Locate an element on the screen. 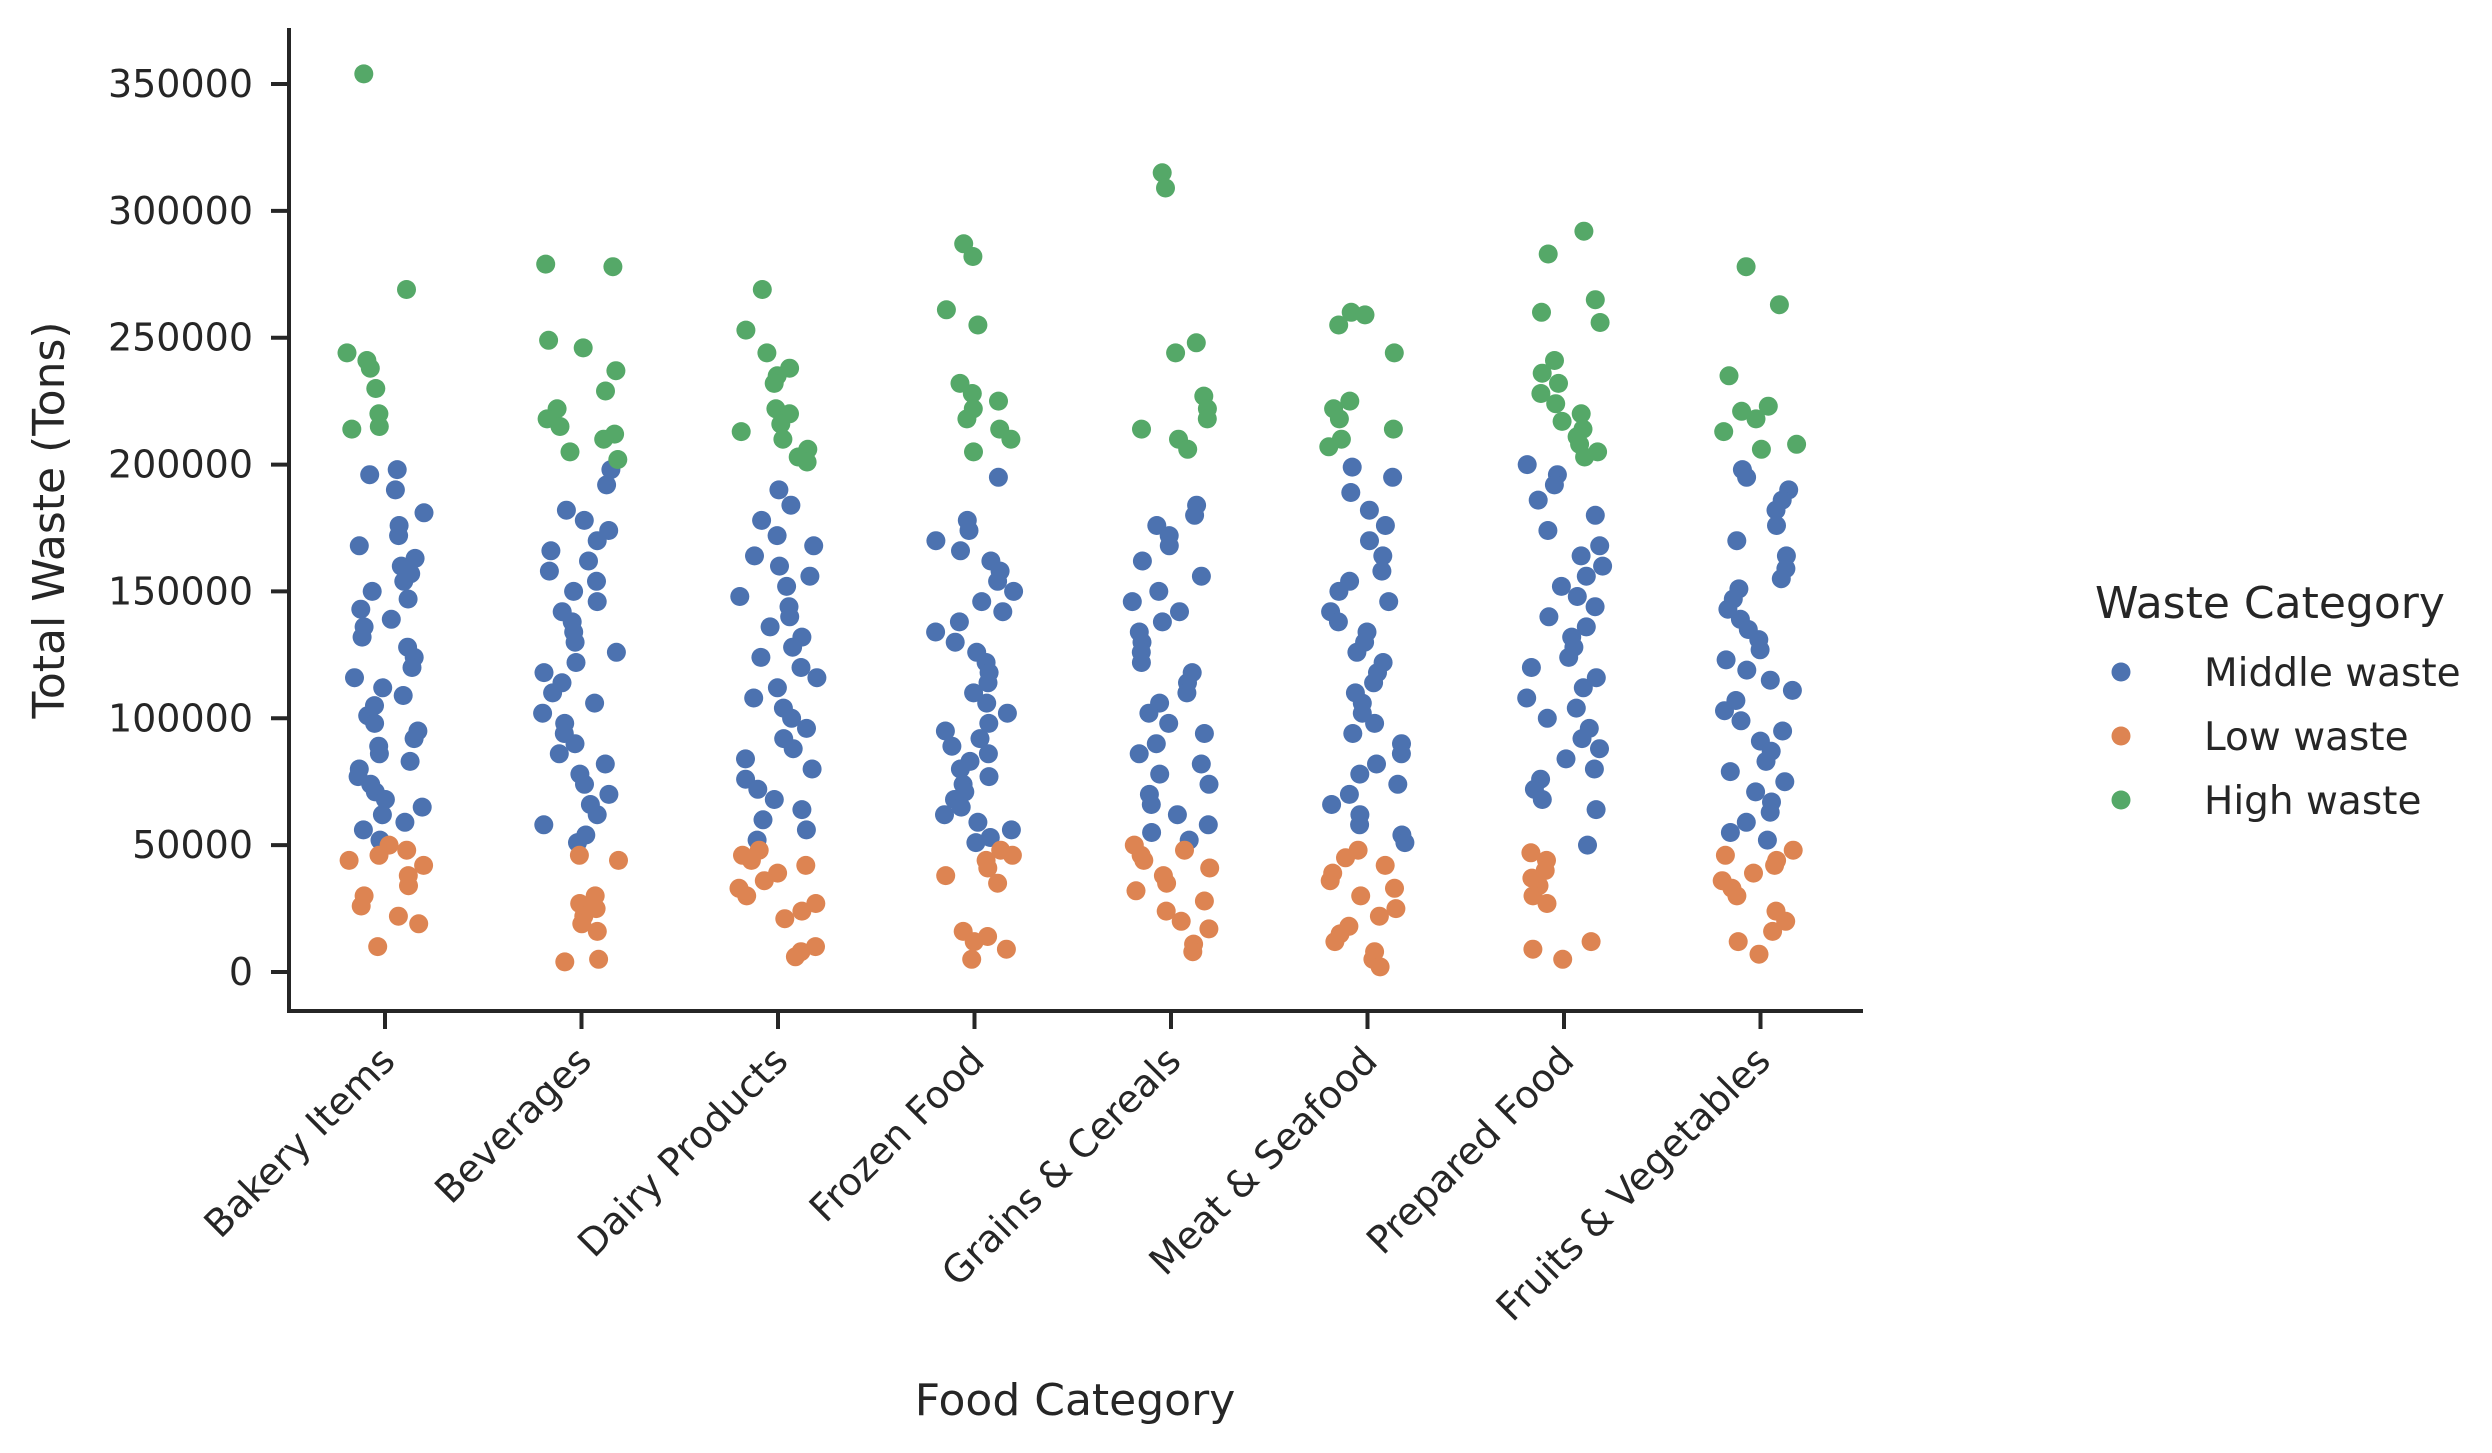 This screenshot has width=2492, height=1453. legend-entries: Middle waste Low waste High waste is located at coordinates (2286, 737).